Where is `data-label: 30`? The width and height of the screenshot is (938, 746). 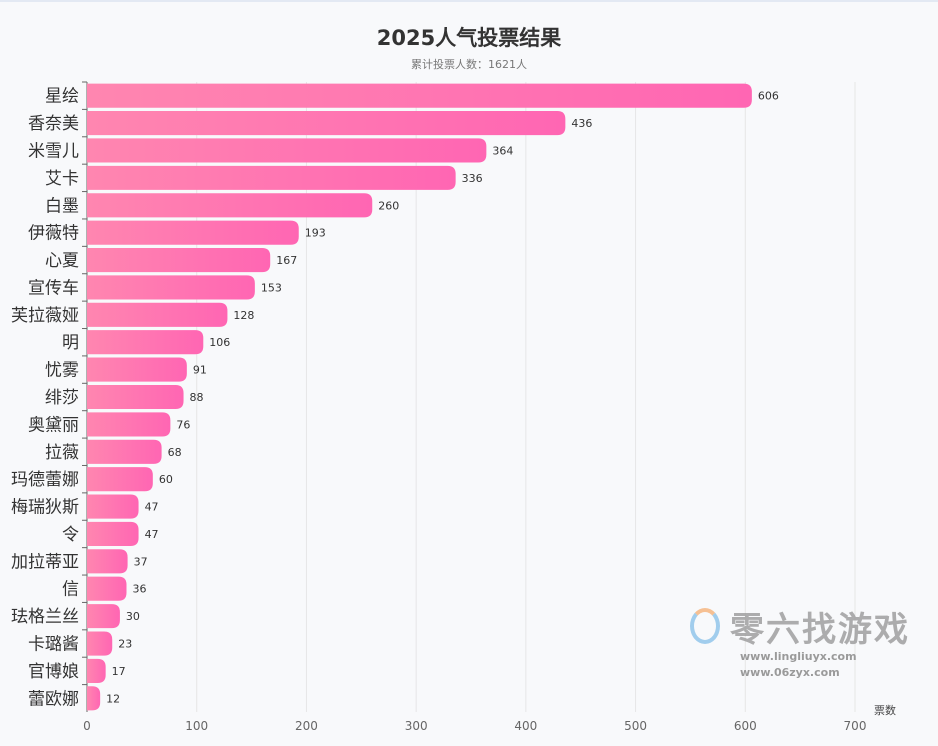
data-label: 30 is located at coordinates (133, 616).